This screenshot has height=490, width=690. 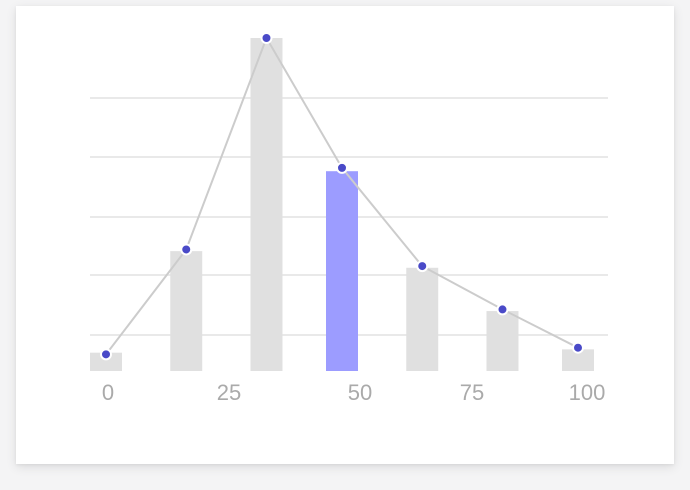 What do you see at coordinates (342, 271) in the screenshot?
I see `highlighted-bar` at bounding box center [342, 271].